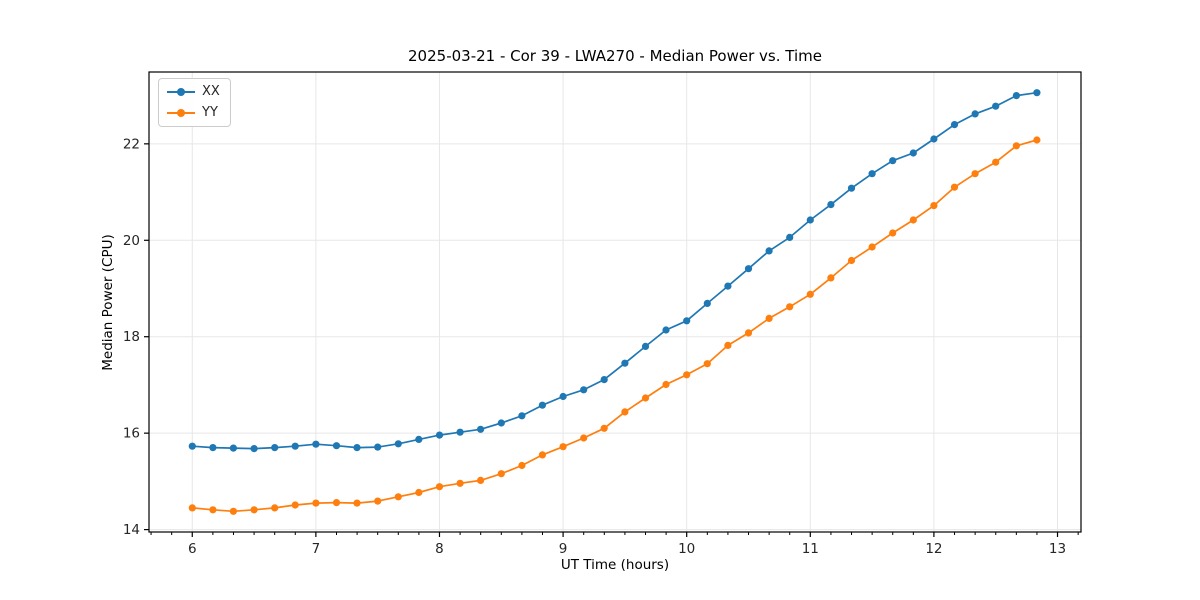 This screenshot has width=1200, height=600. Describe the element at coordinates (211, 91) in the screenshot. I see `legend-label-xx: XX` at that location.